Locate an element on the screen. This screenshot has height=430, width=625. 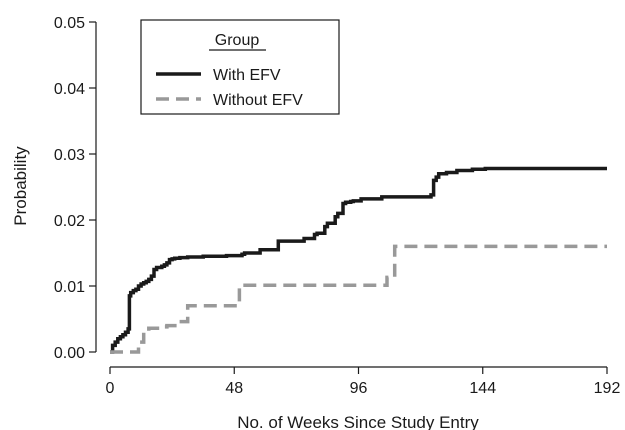
x-tick-label: 0 is located at coordinates (110, 388).